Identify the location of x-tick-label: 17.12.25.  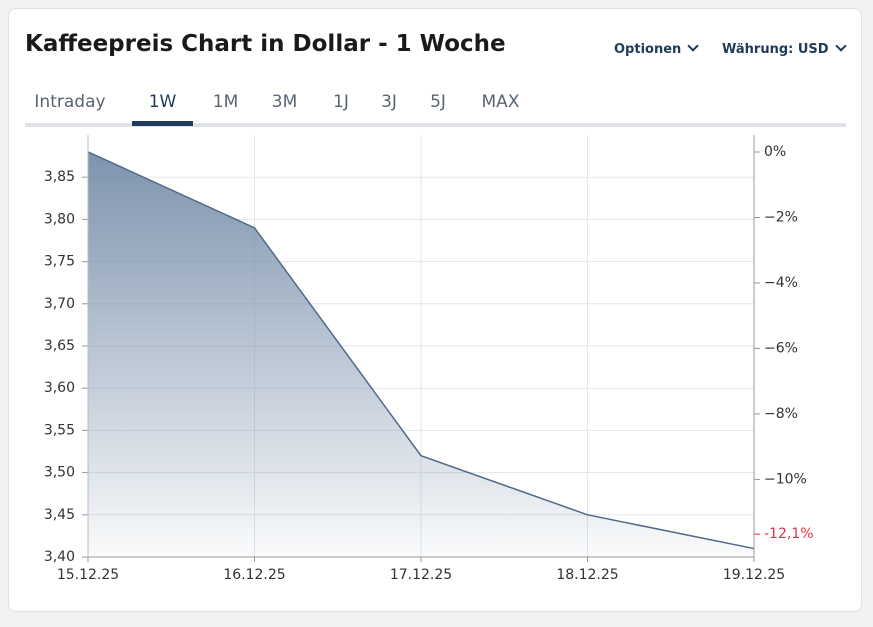
(421, 575).